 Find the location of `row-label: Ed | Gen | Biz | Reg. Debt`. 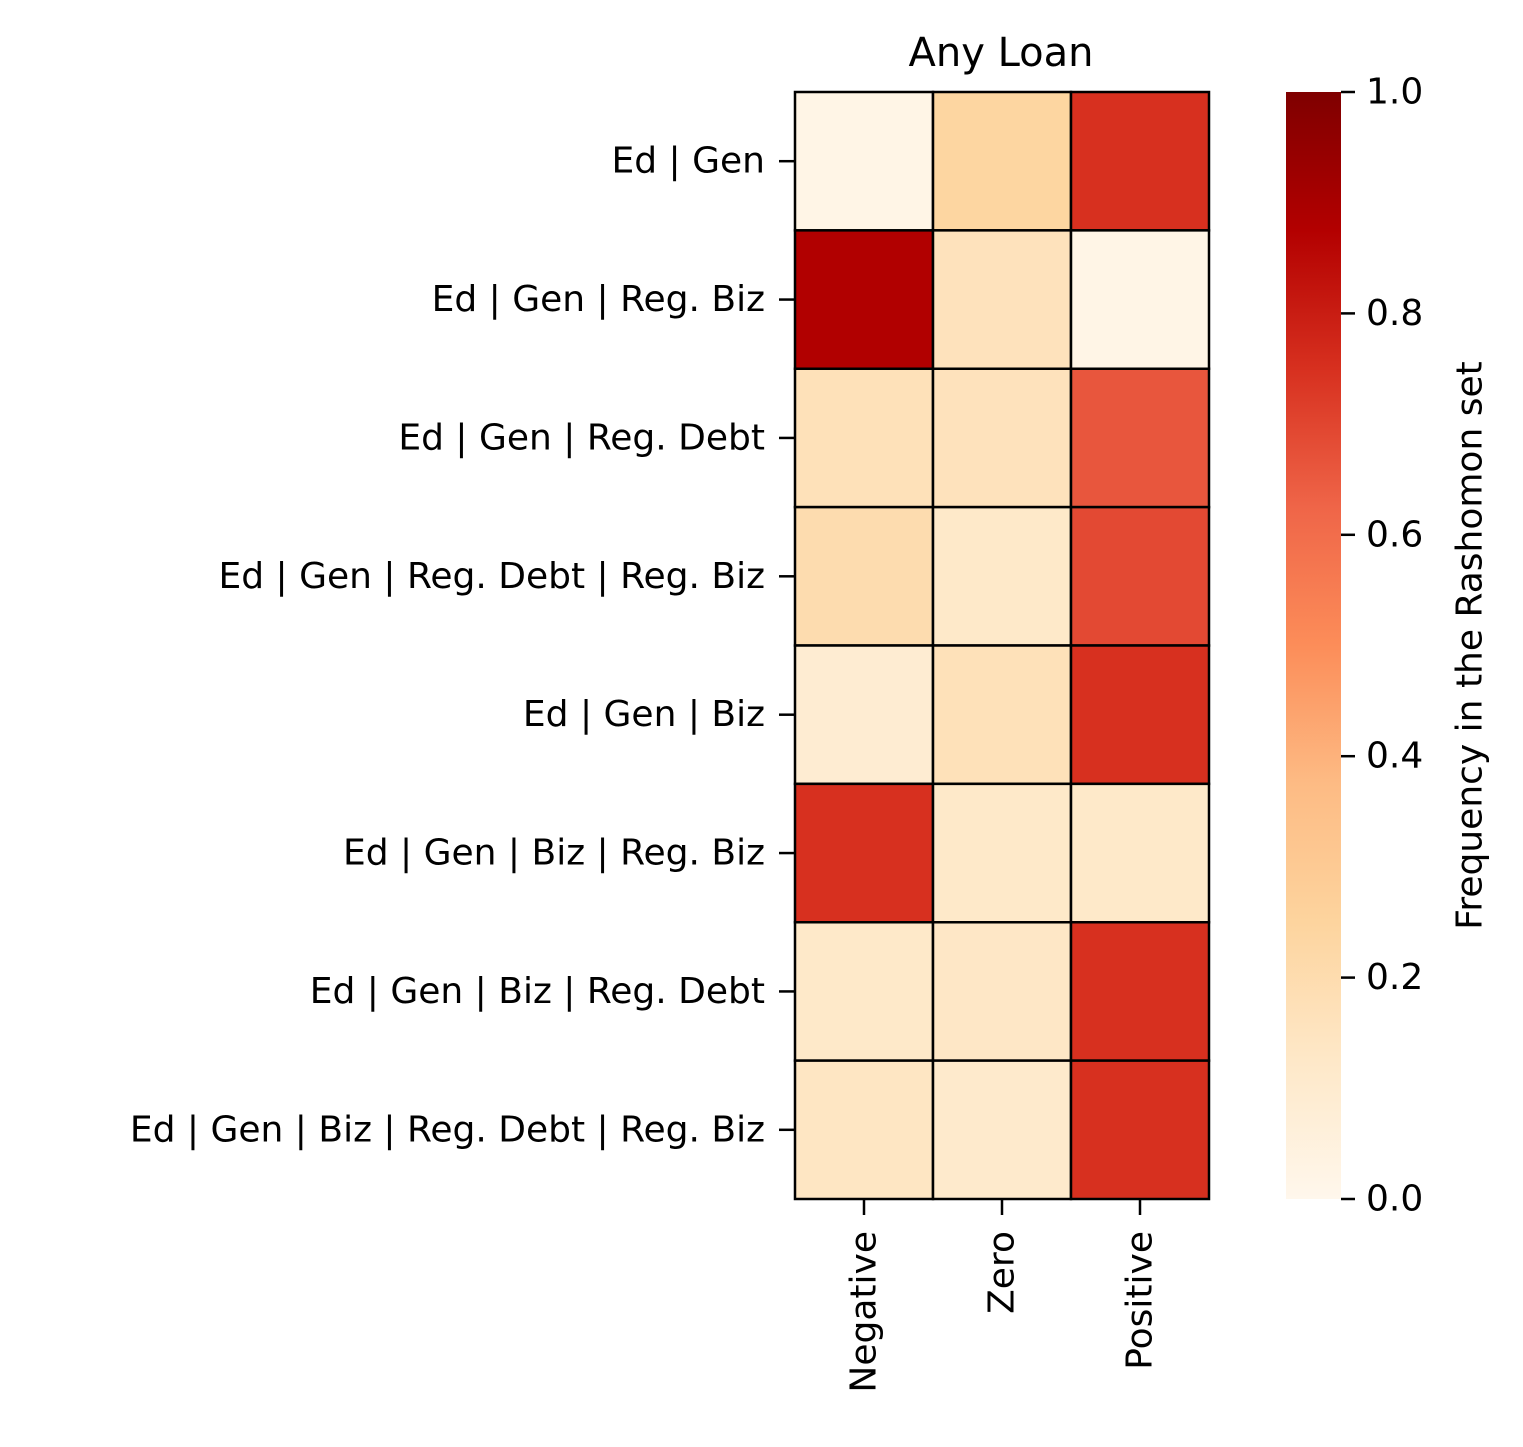

row-label: Ed | Gen | Biz | Reg. Debt is located at coordinates (537, 991).